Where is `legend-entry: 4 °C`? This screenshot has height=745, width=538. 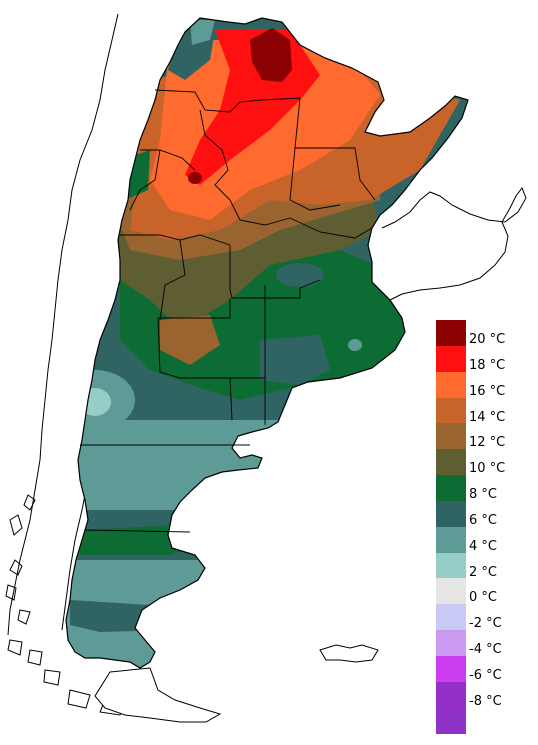
legend-entry: 4 °C is located at coordinates (486, 540).